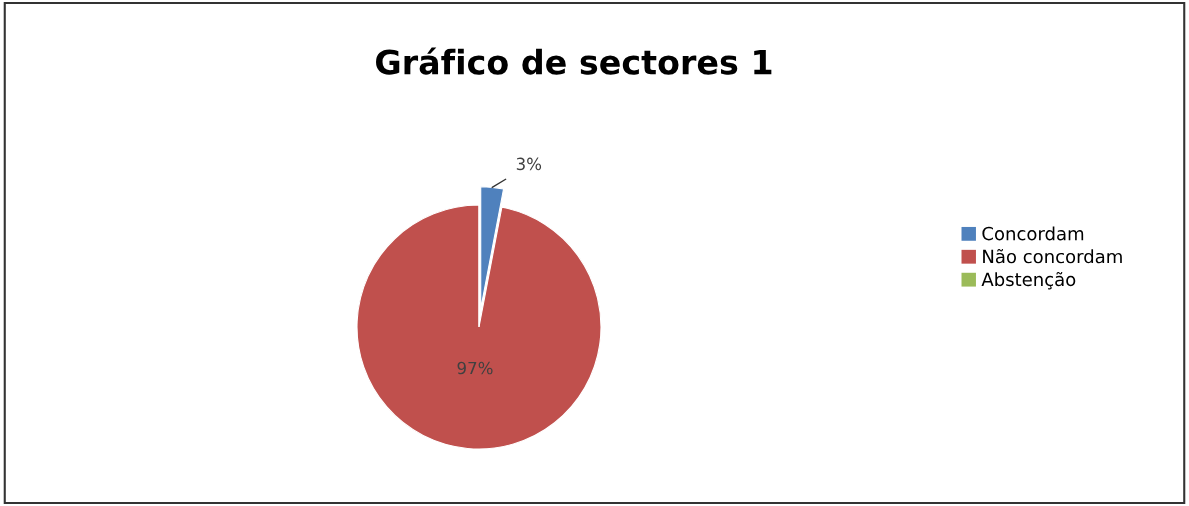 Image resolution: width=1189 pixels, height=506 pixels. What do you see at coordinates (1028, 280) in the screenshot?
I see `legend-label: Abstenção` at bounding box center [1028, 280].